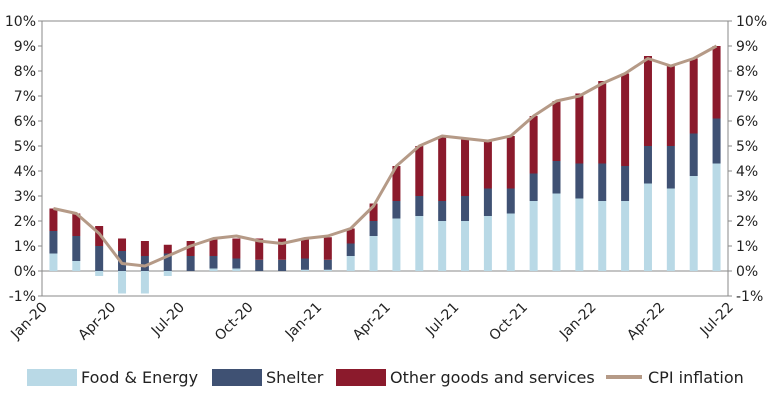  What do you see at coordinates (747, 97) in the screenshot?
I see `right-tick-label: 7%` at bounding box center [747, 97].